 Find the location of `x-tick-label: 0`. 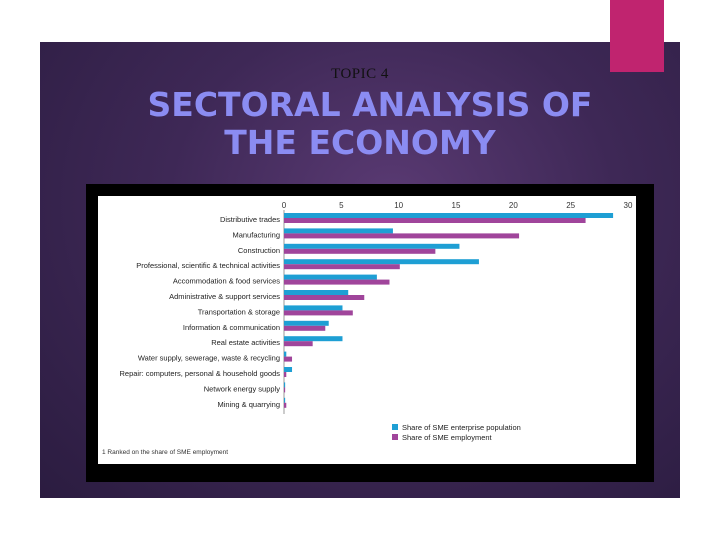

x-tick-label: 0 is located at coordinates (284, 205).